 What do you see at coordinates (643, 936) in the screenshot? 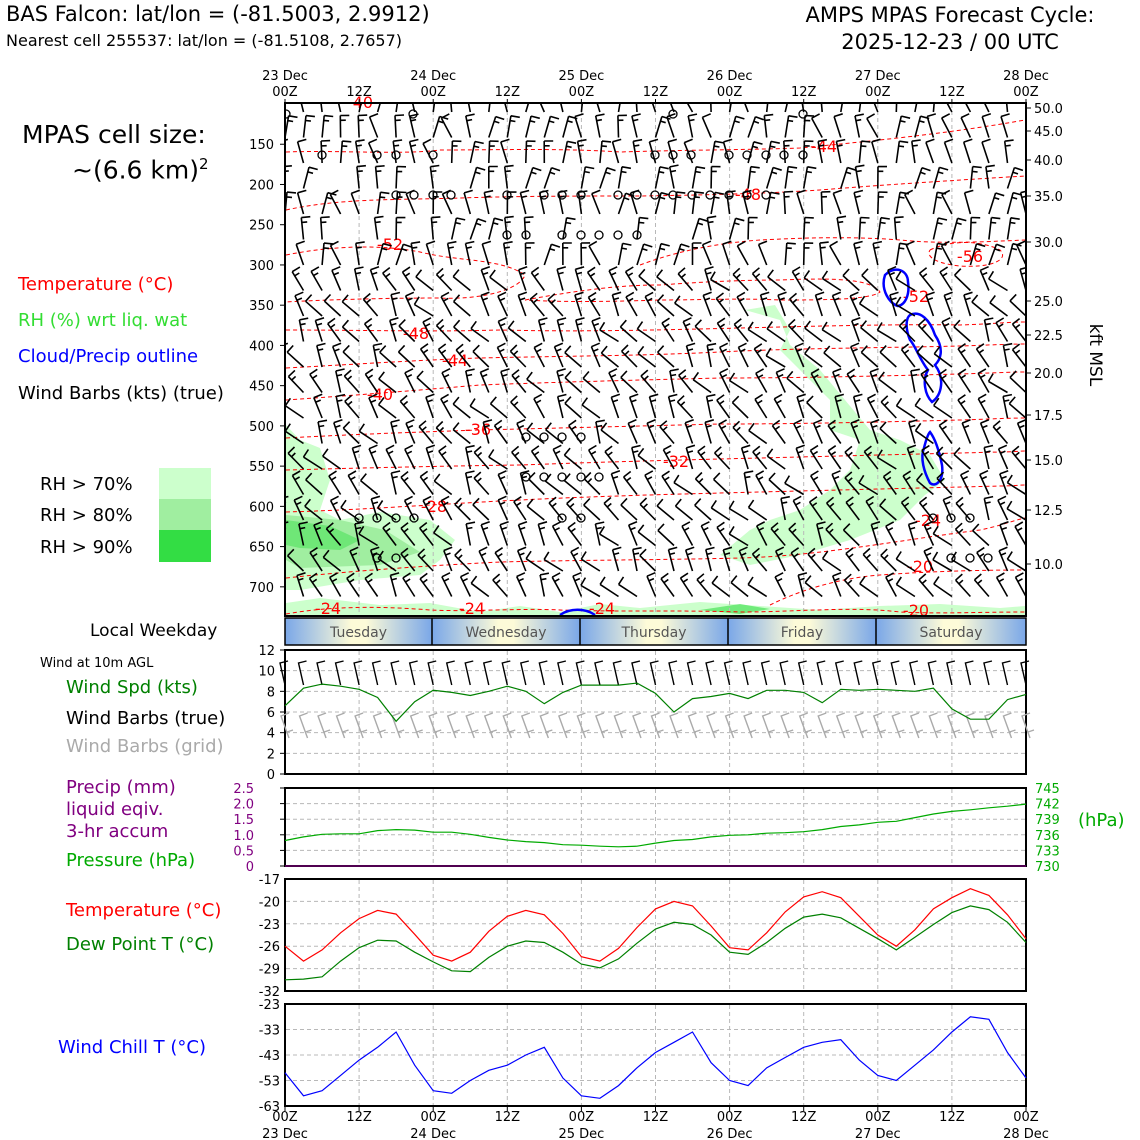
I see `temperature-panel: -32 -29 -26 -23 -20 -17` at bounding box center [643, 936].